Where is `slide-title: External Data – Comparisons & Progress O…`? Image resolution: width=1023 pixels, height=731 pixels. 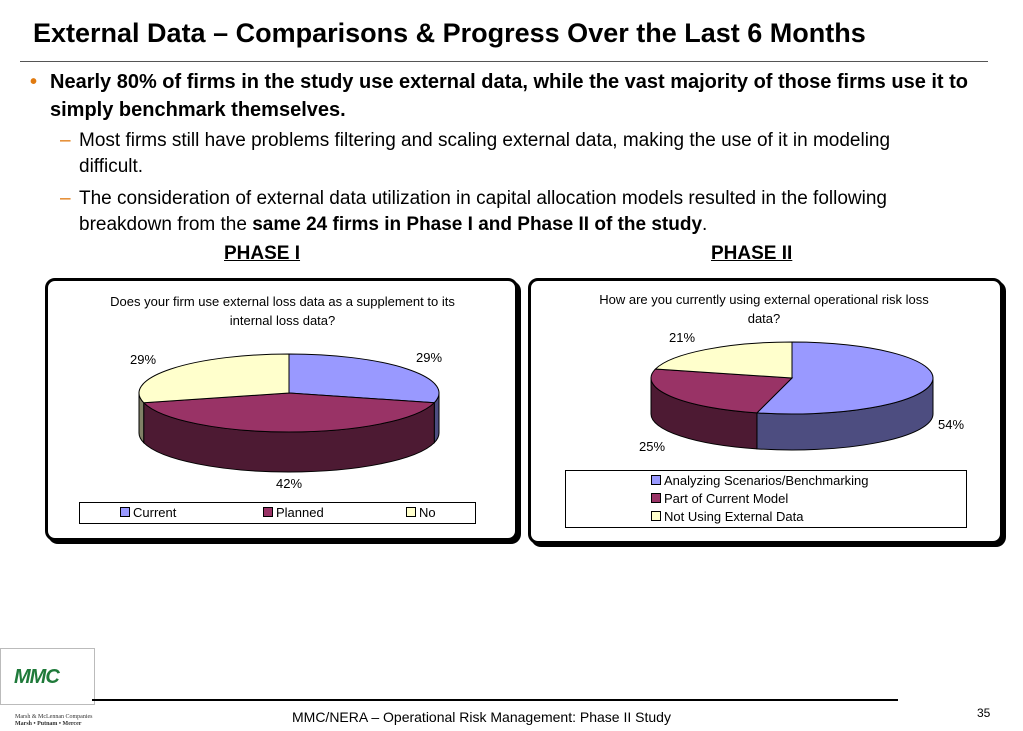
slide-title: External Data – Comparisons & Progress O… is located at coordinates (449, 33).